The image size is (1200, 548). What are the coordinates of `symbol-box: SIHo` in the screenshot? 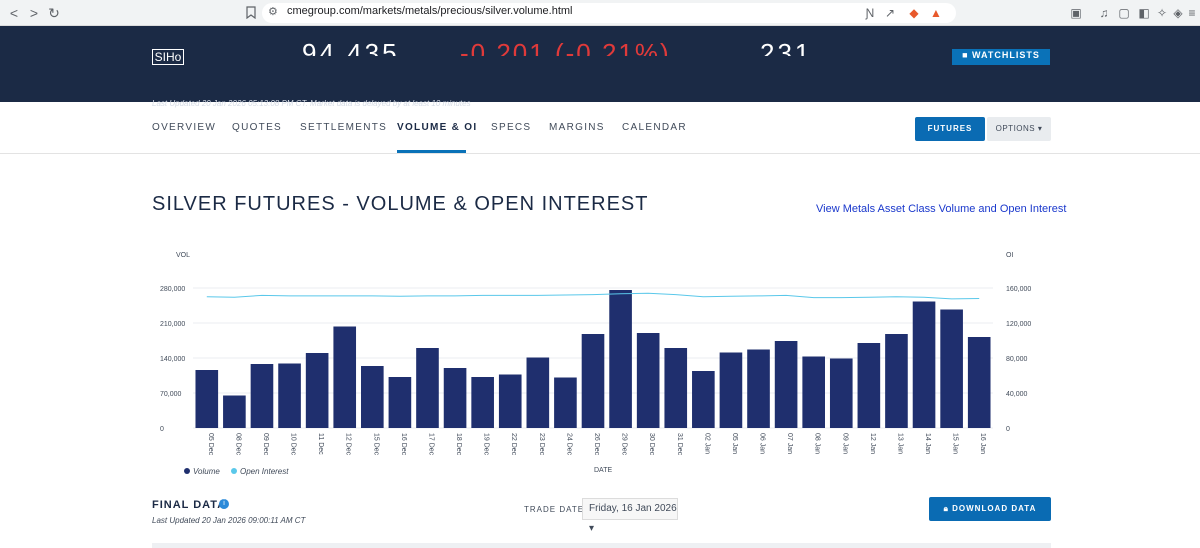 It's located at (168, 57).